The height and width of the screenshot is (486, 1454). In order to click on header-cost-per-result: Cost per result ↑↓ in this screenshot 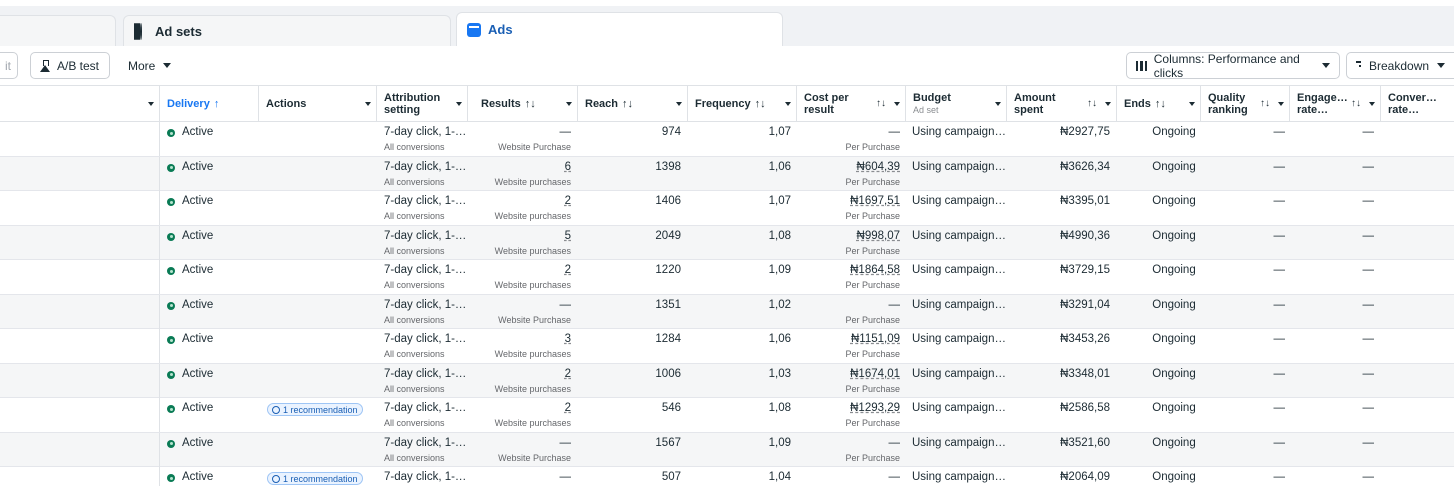, I will do `click(851, 104)`.